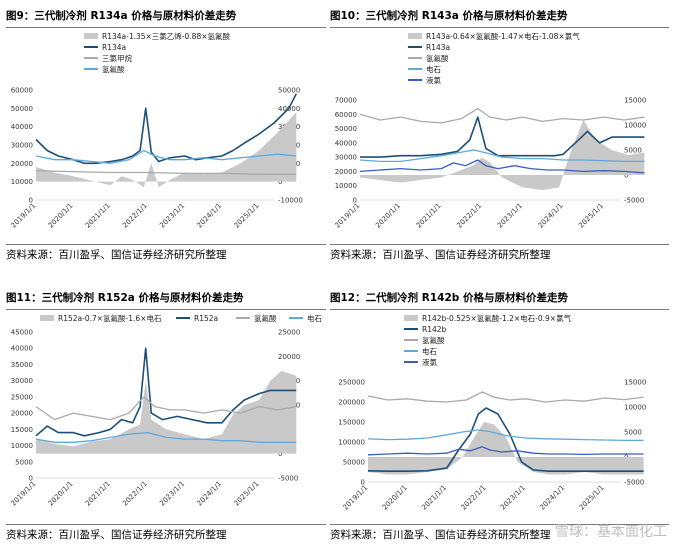 The height and width of the screenshot is (549, 675). I want to click on y-right-tick-label: -10000, so click(290, 201).